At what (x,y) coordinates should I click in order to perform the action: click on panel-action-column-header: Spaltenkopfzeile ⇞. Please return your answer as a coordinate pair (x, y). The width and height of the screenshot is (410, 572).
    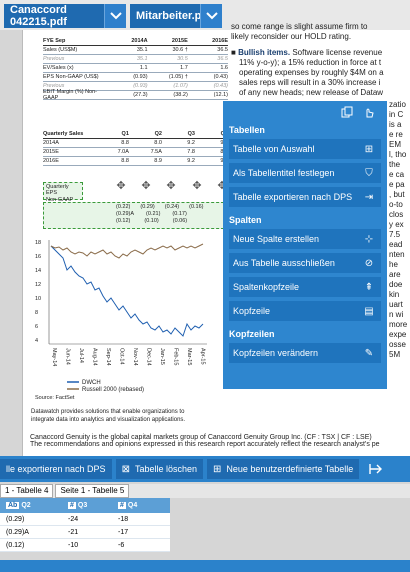
    Looking at the image, I should click on (305, 287).